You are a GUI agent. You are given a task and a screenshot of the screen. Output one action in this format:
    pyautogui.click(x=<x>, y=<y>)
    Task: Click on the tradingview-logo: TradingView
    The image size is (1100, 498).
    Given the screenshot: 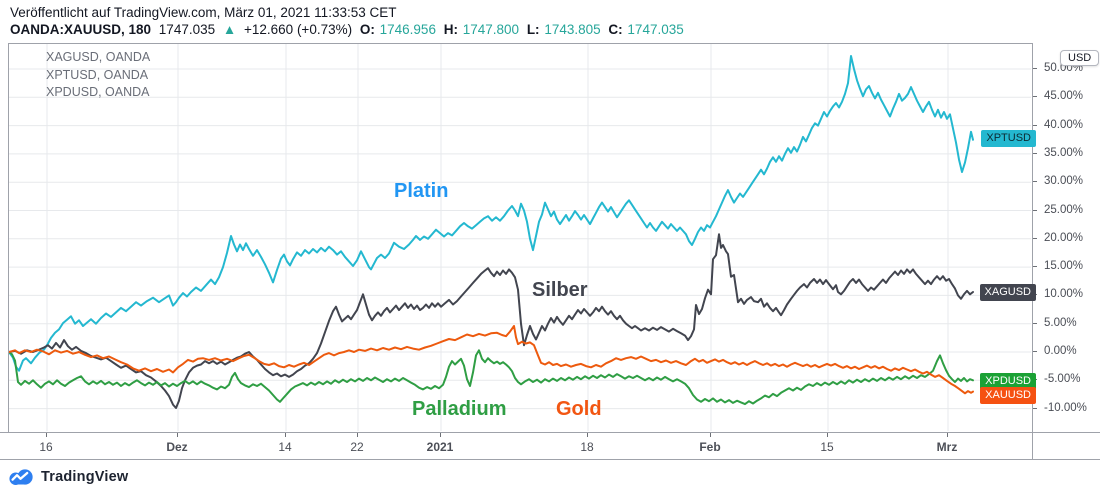 What is the action you would take?
    pyautogui.click(x=68, y=477)
    